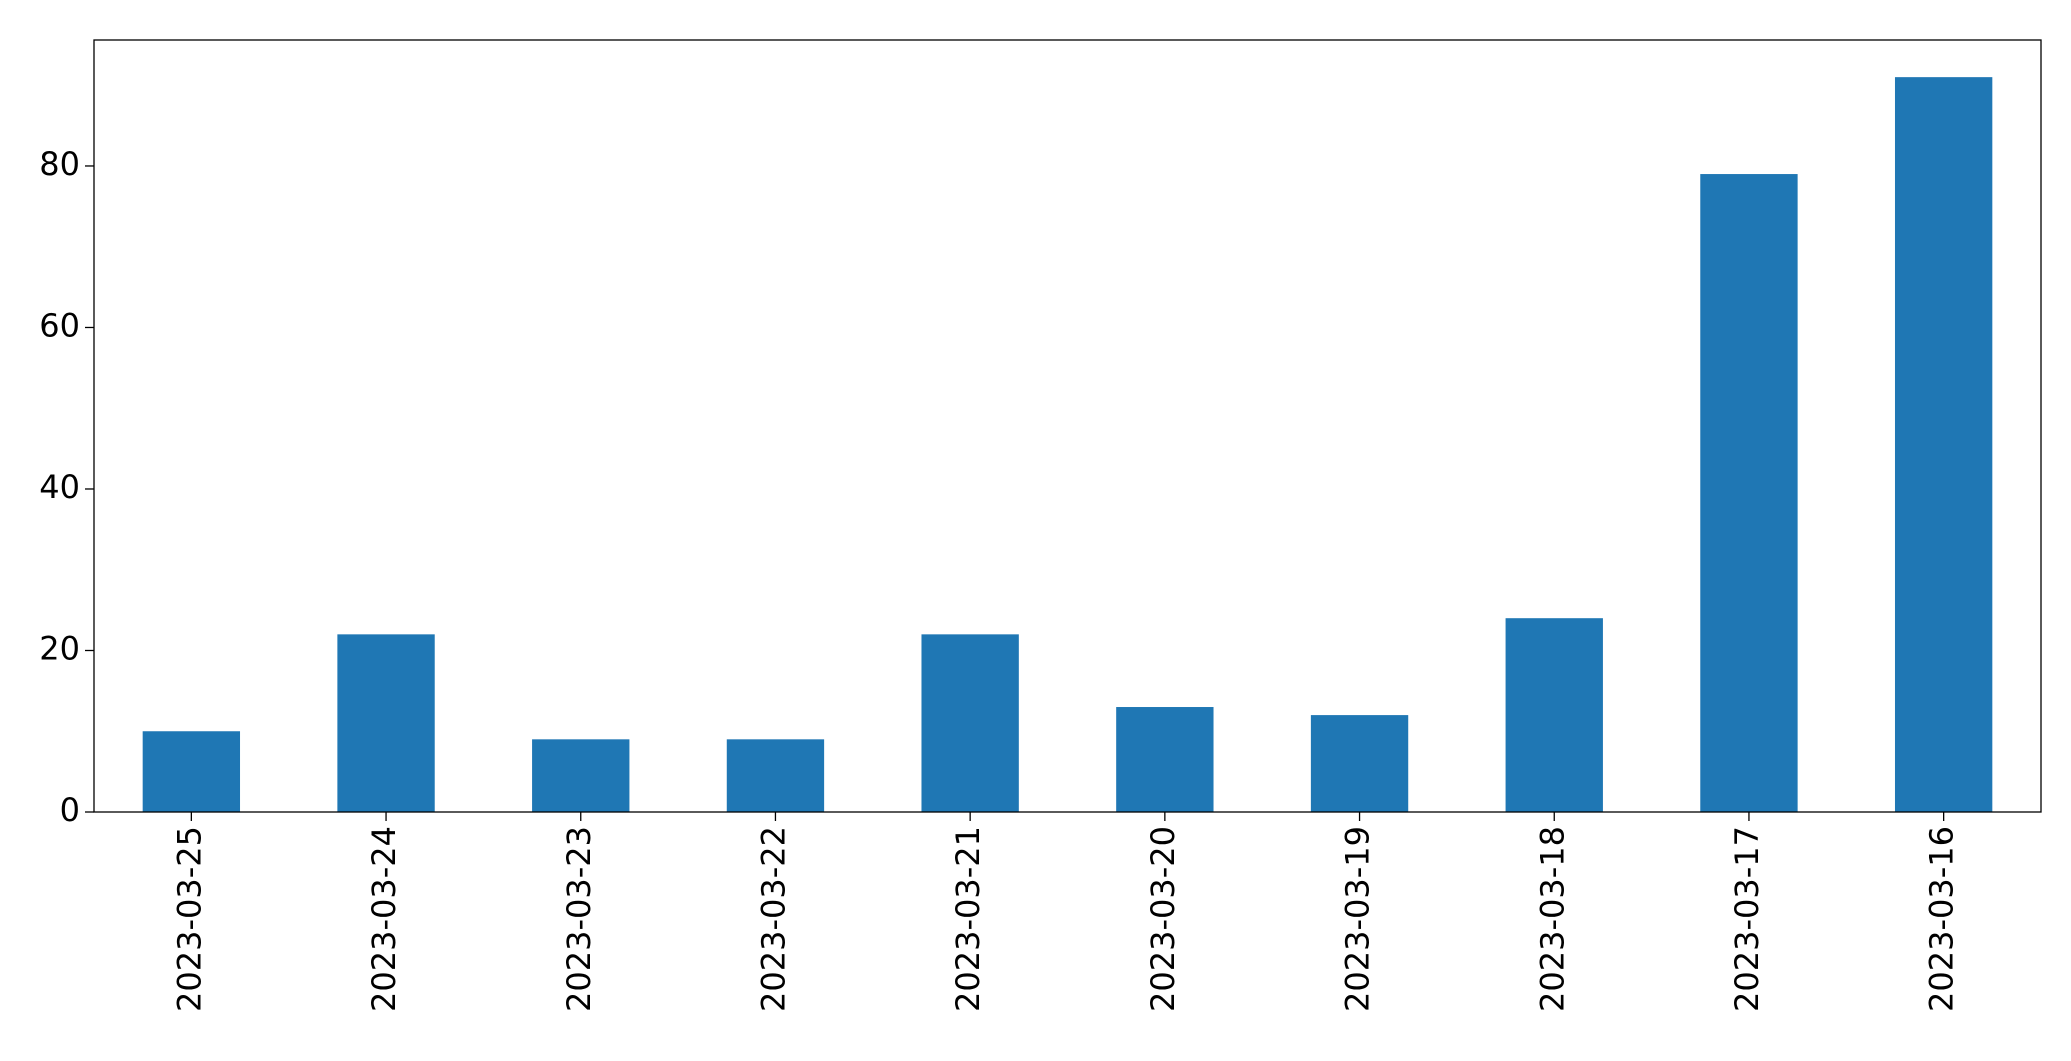 This screenshot has width=2071, height=1061. Describe the element at coordinates (1358, 919) in the screenshot. I see `x-tick-label: 2023-03-19` at that location.